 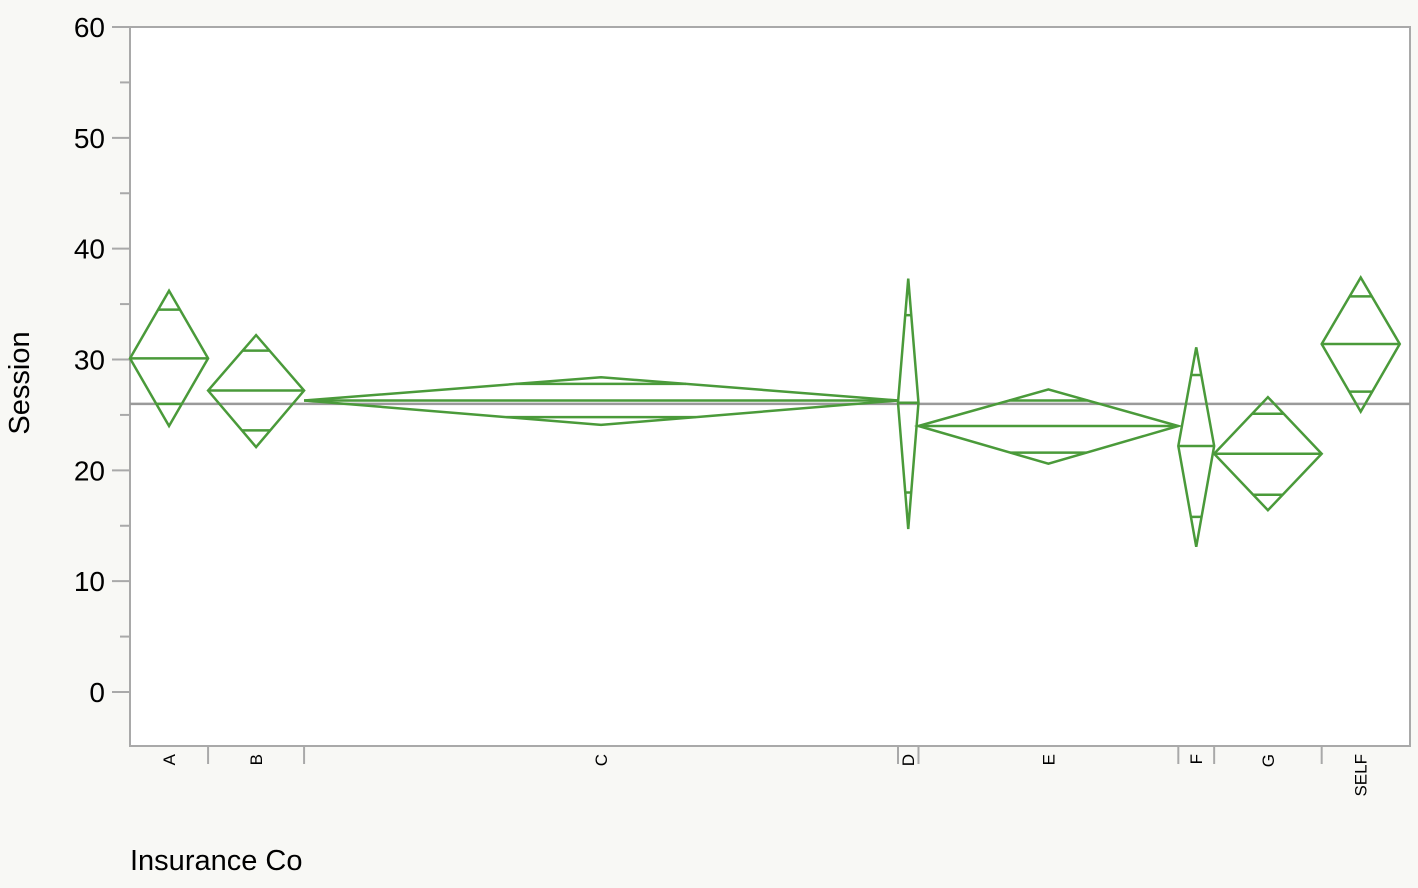 What do you see at coordinates (89, 249) in the screenshot?
I see `y-tick-label: 40` at bounding box center [89, 249].